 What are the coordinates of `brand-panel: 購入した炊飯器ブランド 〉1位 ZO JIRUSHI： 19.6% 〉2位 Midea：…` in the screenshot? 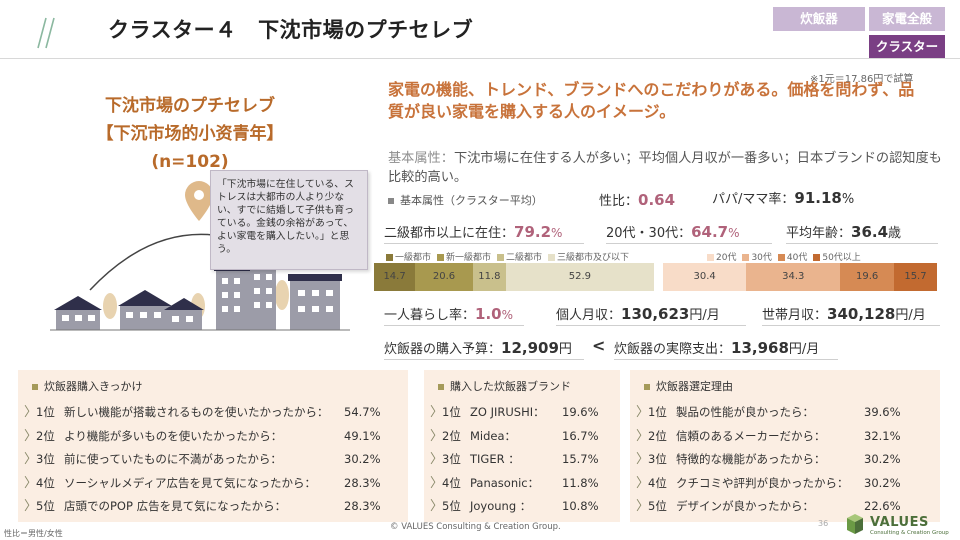 It's located at (522, 446).